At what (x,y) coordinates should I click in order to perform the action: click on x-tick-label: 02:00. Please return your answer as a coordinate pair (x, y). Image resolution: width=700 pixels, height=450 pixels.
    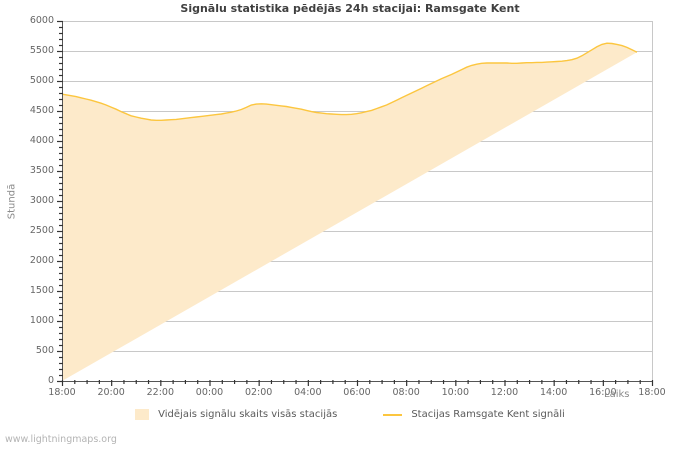
    Looking at the image, I should click on (258, 392).